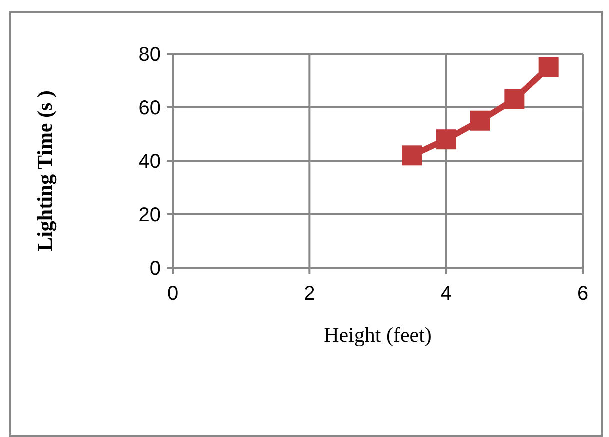 Image resolution: width=609 pixels, height=437 pixels. I want to click on x-tick-label: 6, so click(583, 294).